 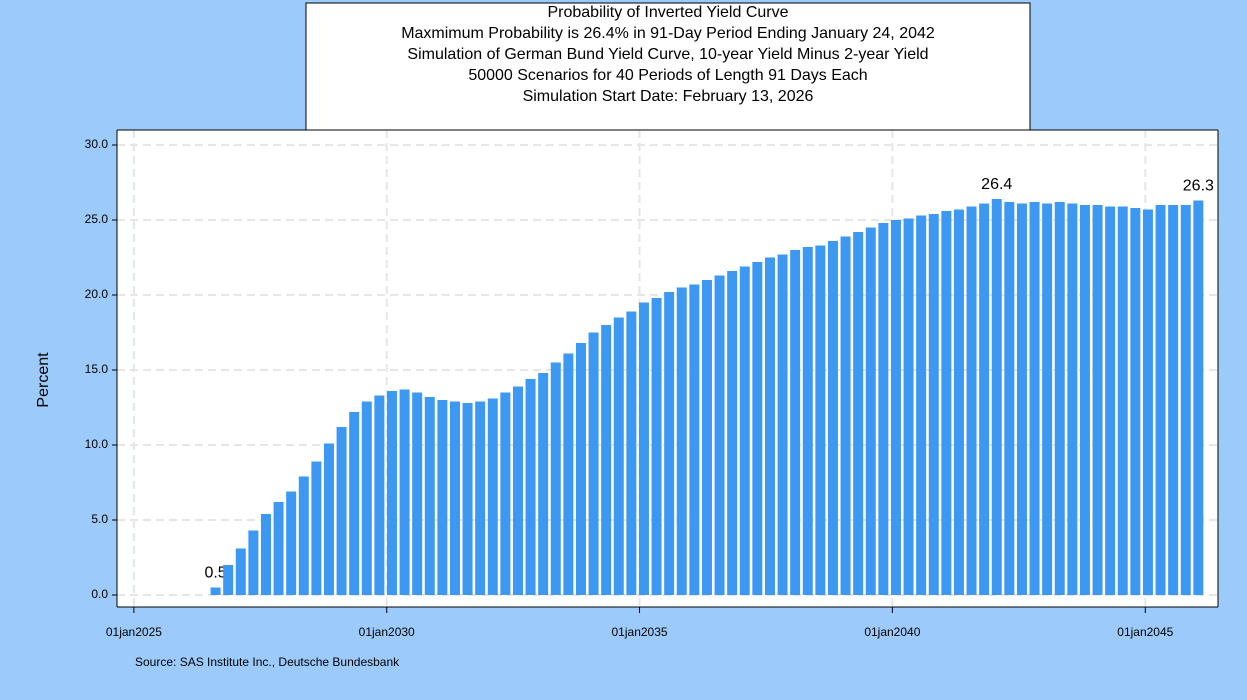 I want to click on data-label: 0.5, so click(x=215, y=573).